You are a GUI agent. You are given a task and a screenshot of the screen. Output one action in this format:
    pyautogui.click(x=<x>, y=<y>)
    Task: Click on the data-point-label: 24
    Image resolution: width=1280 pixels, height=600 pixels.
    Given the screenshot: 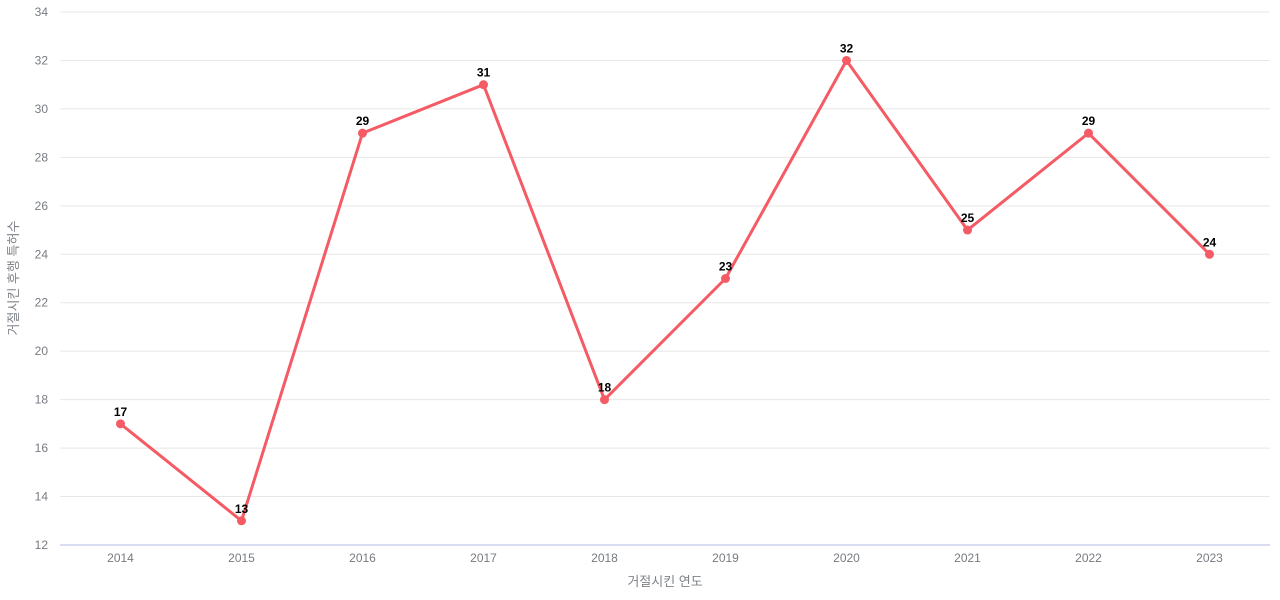 What is the action you would take?
    pyautogui.click(x=1210, y=242)
    